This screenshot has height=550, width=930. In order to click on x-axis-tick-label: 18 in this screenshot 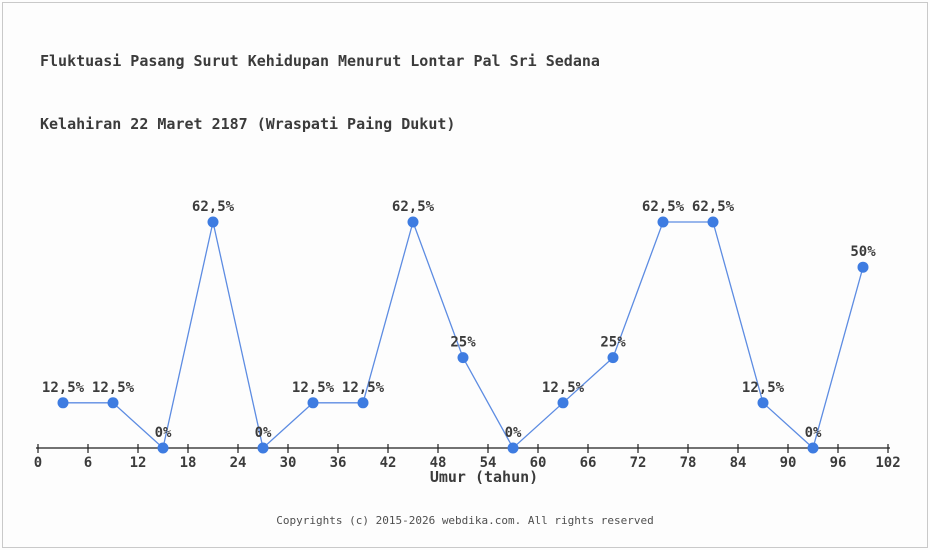, I will do `click(188, 463)`.